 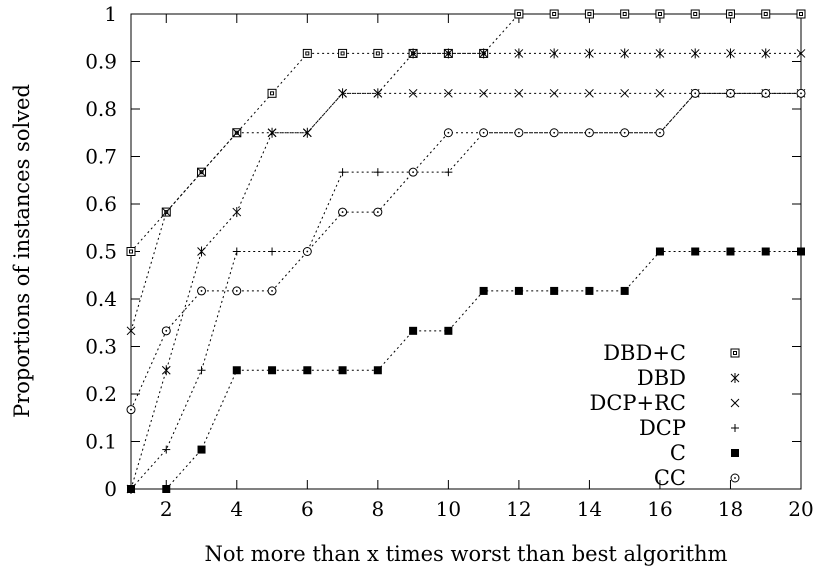 What do you see at coordinates (101, 442) in the screenshot?
I see `y-tick-label: 0.1` at bounding box center [101, 442].